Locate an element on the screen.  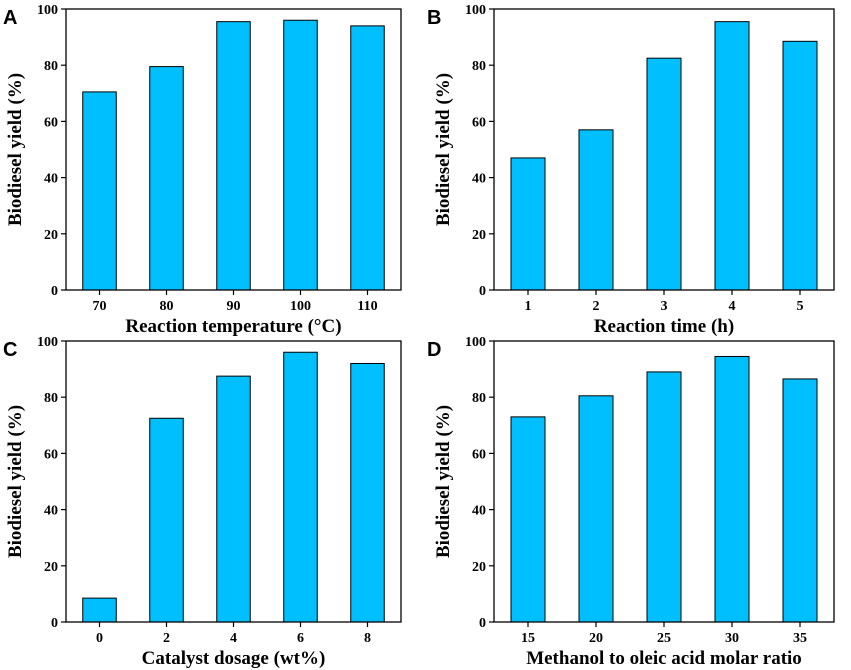
panel-b-ylabel: Biodiesel yield (%) is located at coordinates (443, 149).